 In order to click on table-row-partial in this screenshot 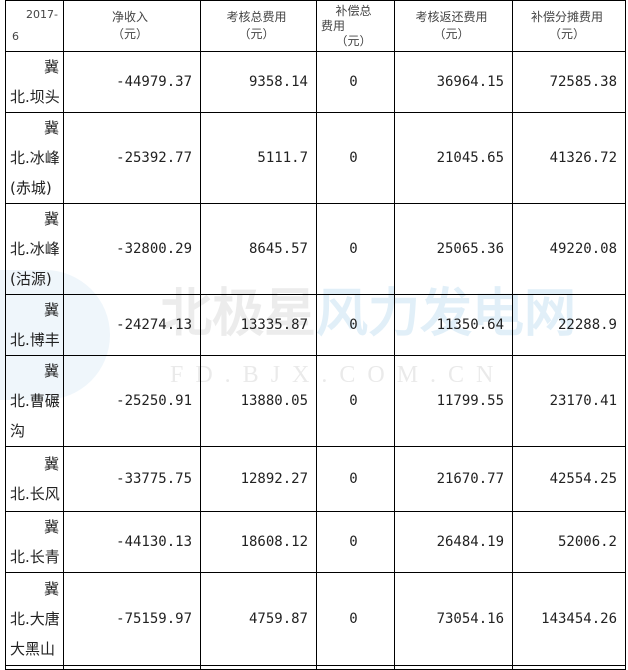, I will do `click(315, 667)`.